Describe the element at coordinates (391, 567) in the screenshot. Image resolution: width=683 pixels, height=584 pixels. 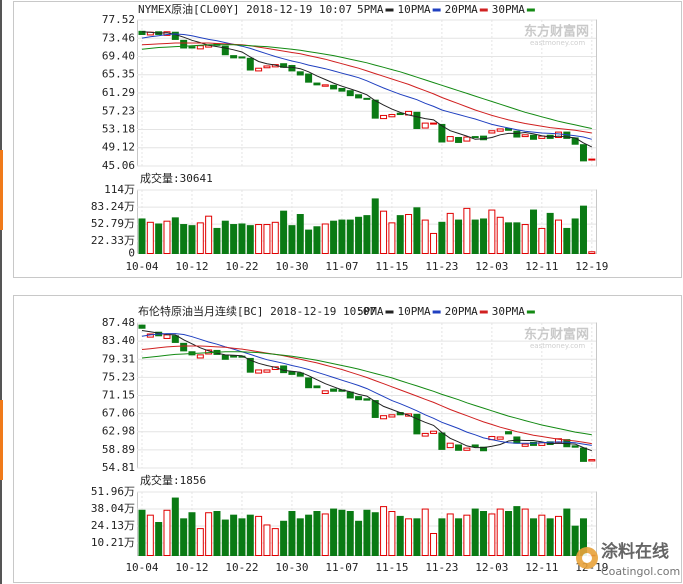
I see `x-tick-label: 11-15` at that location.